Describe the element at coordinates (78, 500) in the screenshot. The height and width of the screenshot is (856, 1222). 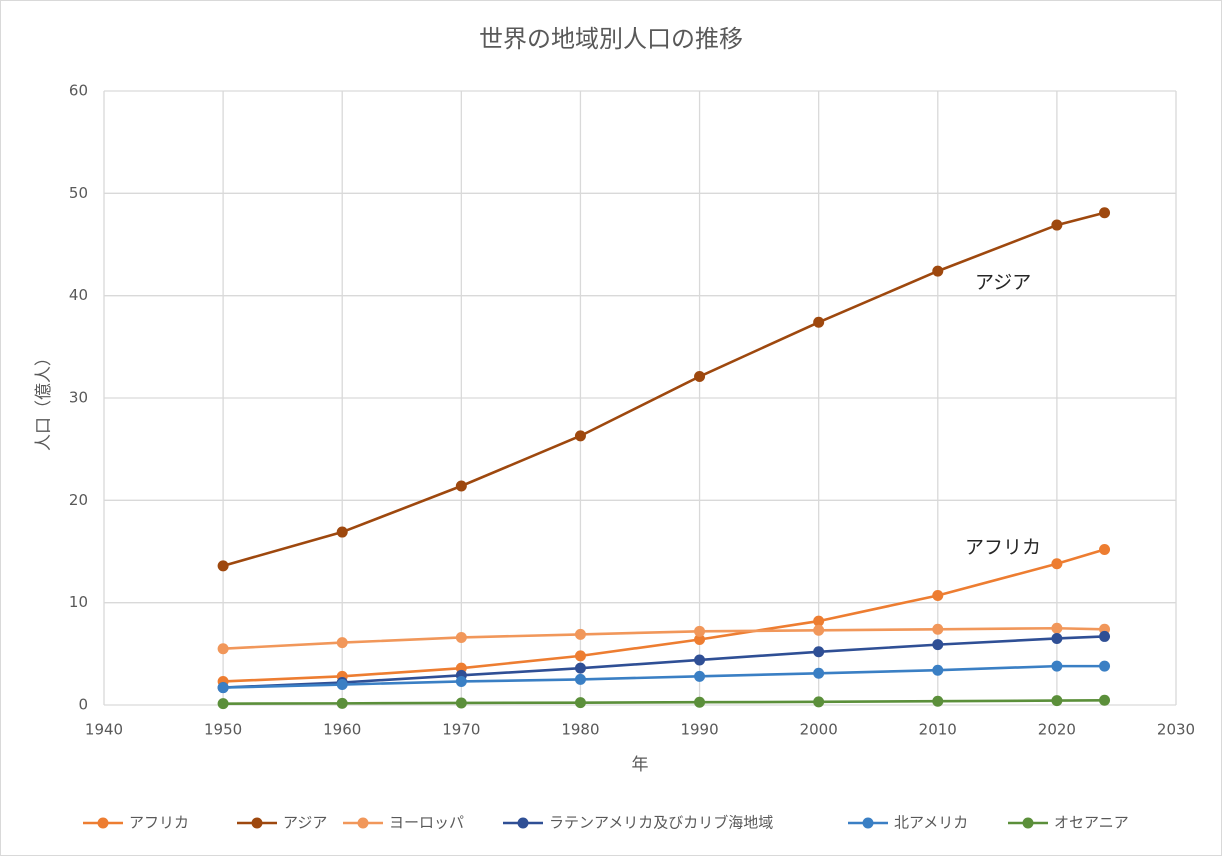
I see `y-tick-label: 20` at that location.